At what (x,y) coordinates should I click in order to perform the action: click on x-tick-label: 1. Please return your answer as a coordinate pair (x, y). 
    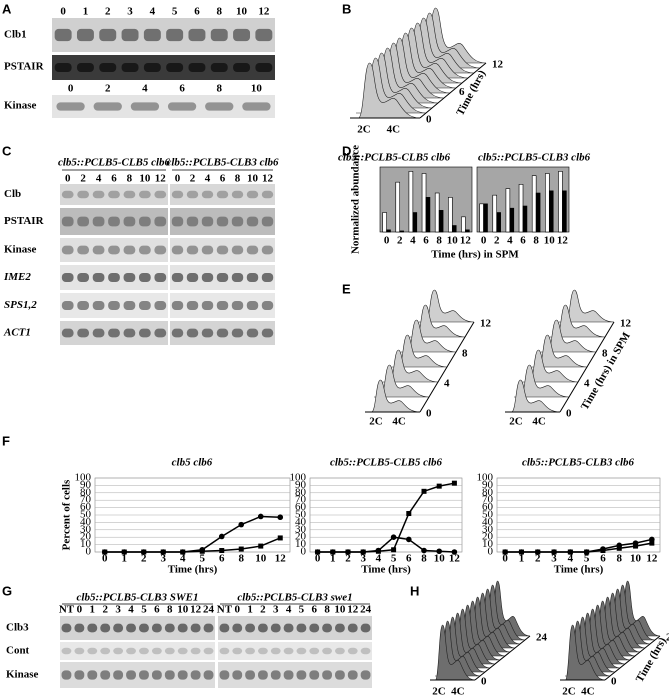
    Looking at the image, I should click on (522, 559).